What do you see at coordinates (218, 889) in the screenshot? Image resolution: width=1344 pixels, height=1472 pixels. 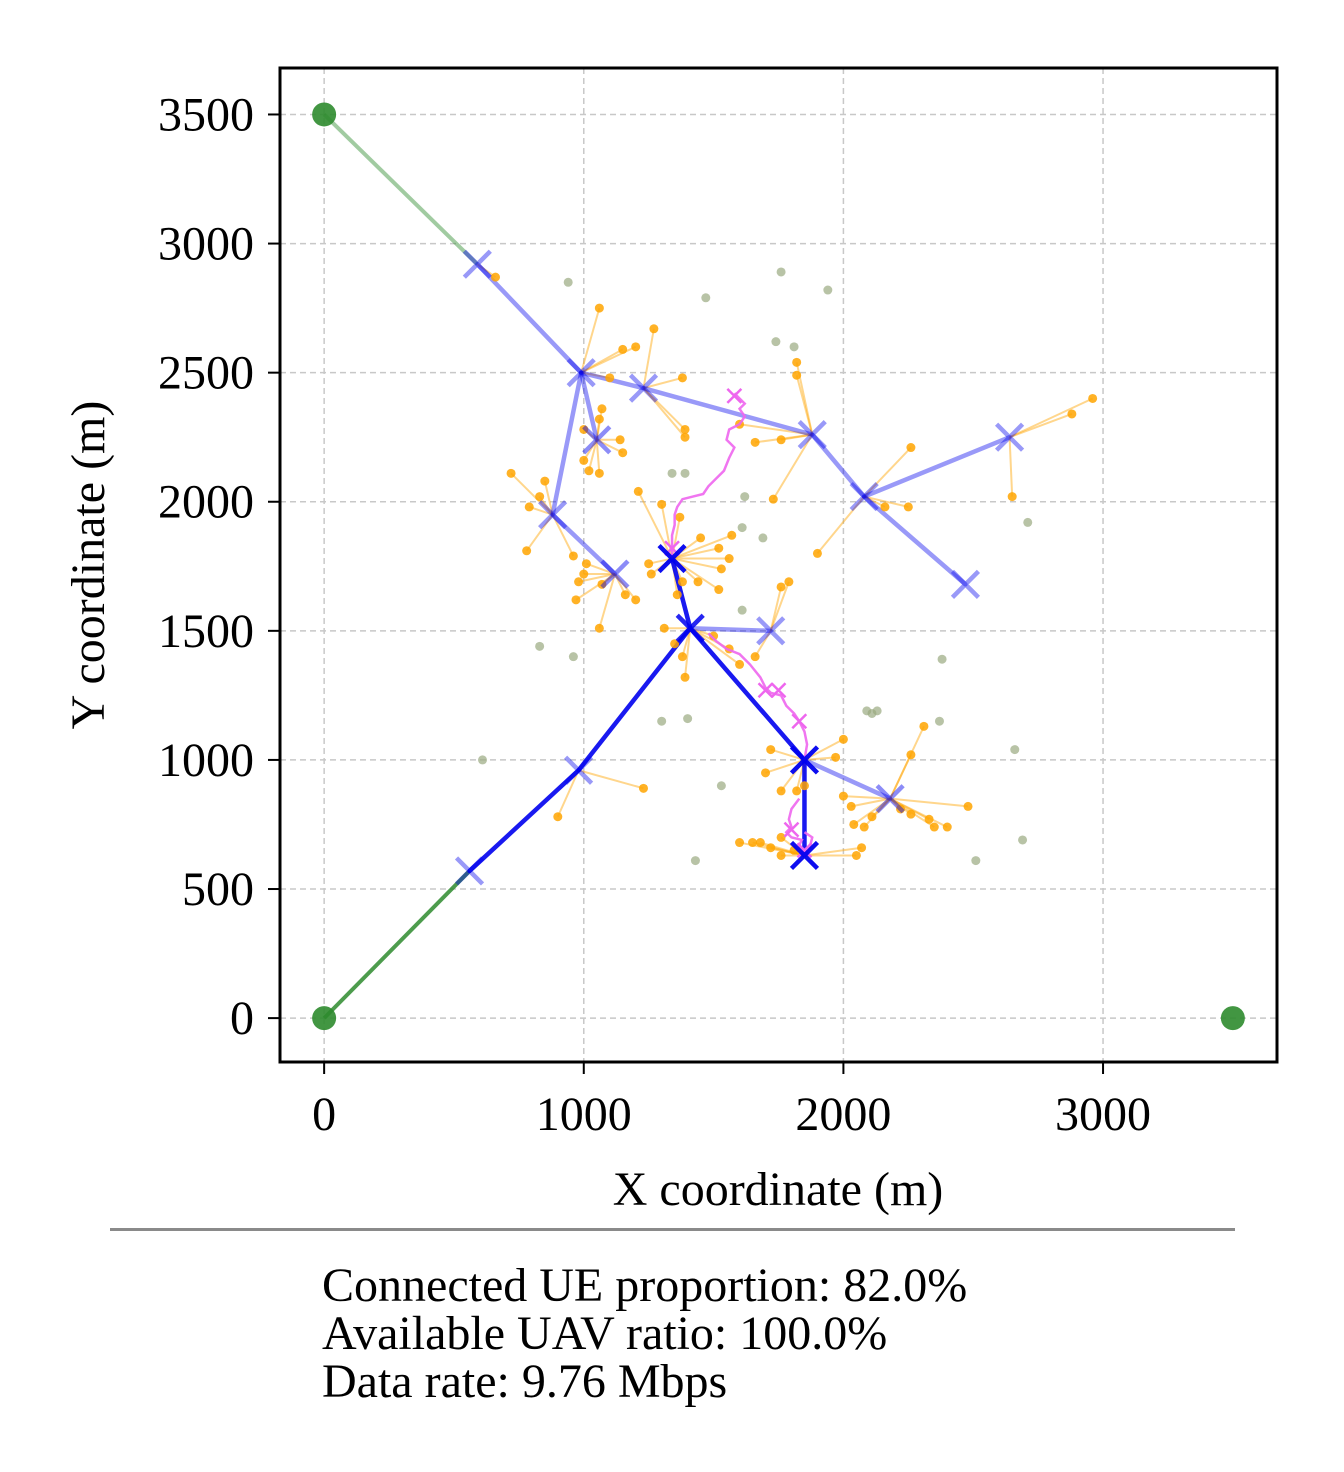 I see `y-tick-label: 500` at bounding box center [218, 889].